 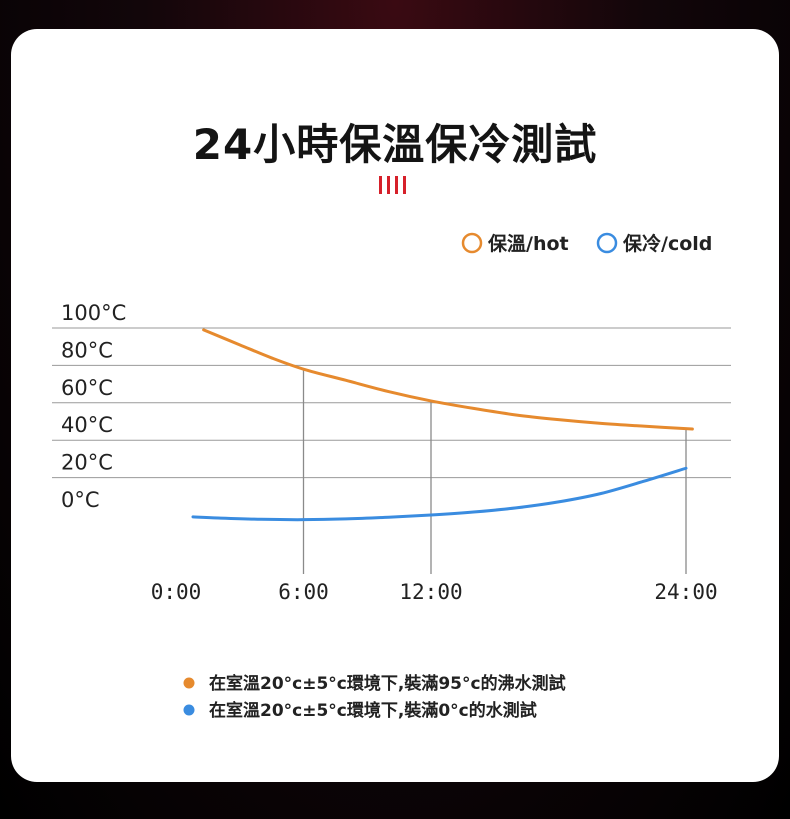 I want to click on legend-hot-label: 保溫/hot, so click(x=528, y=243).